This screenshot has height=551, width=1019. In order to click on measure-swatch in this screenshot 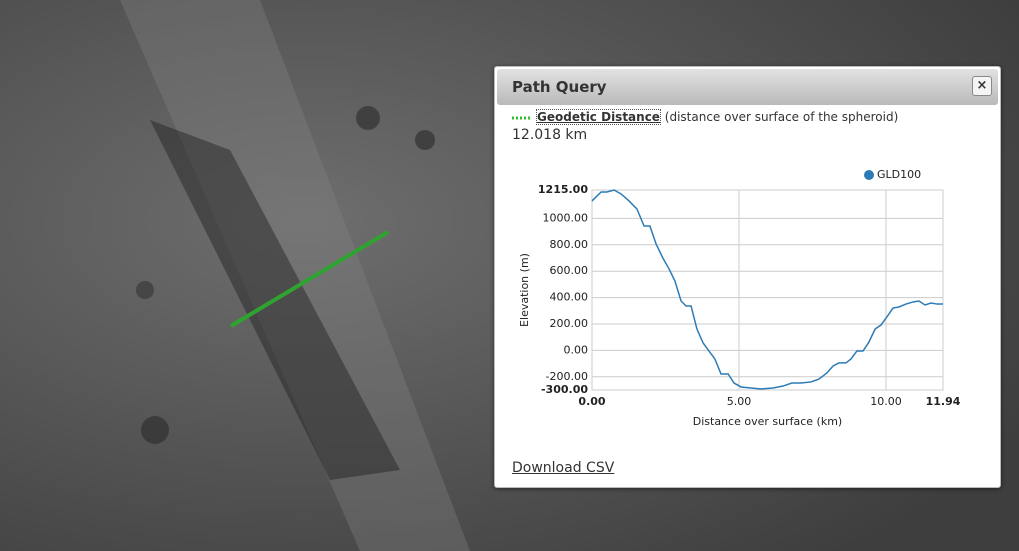, I will do `click(522, 118)`.